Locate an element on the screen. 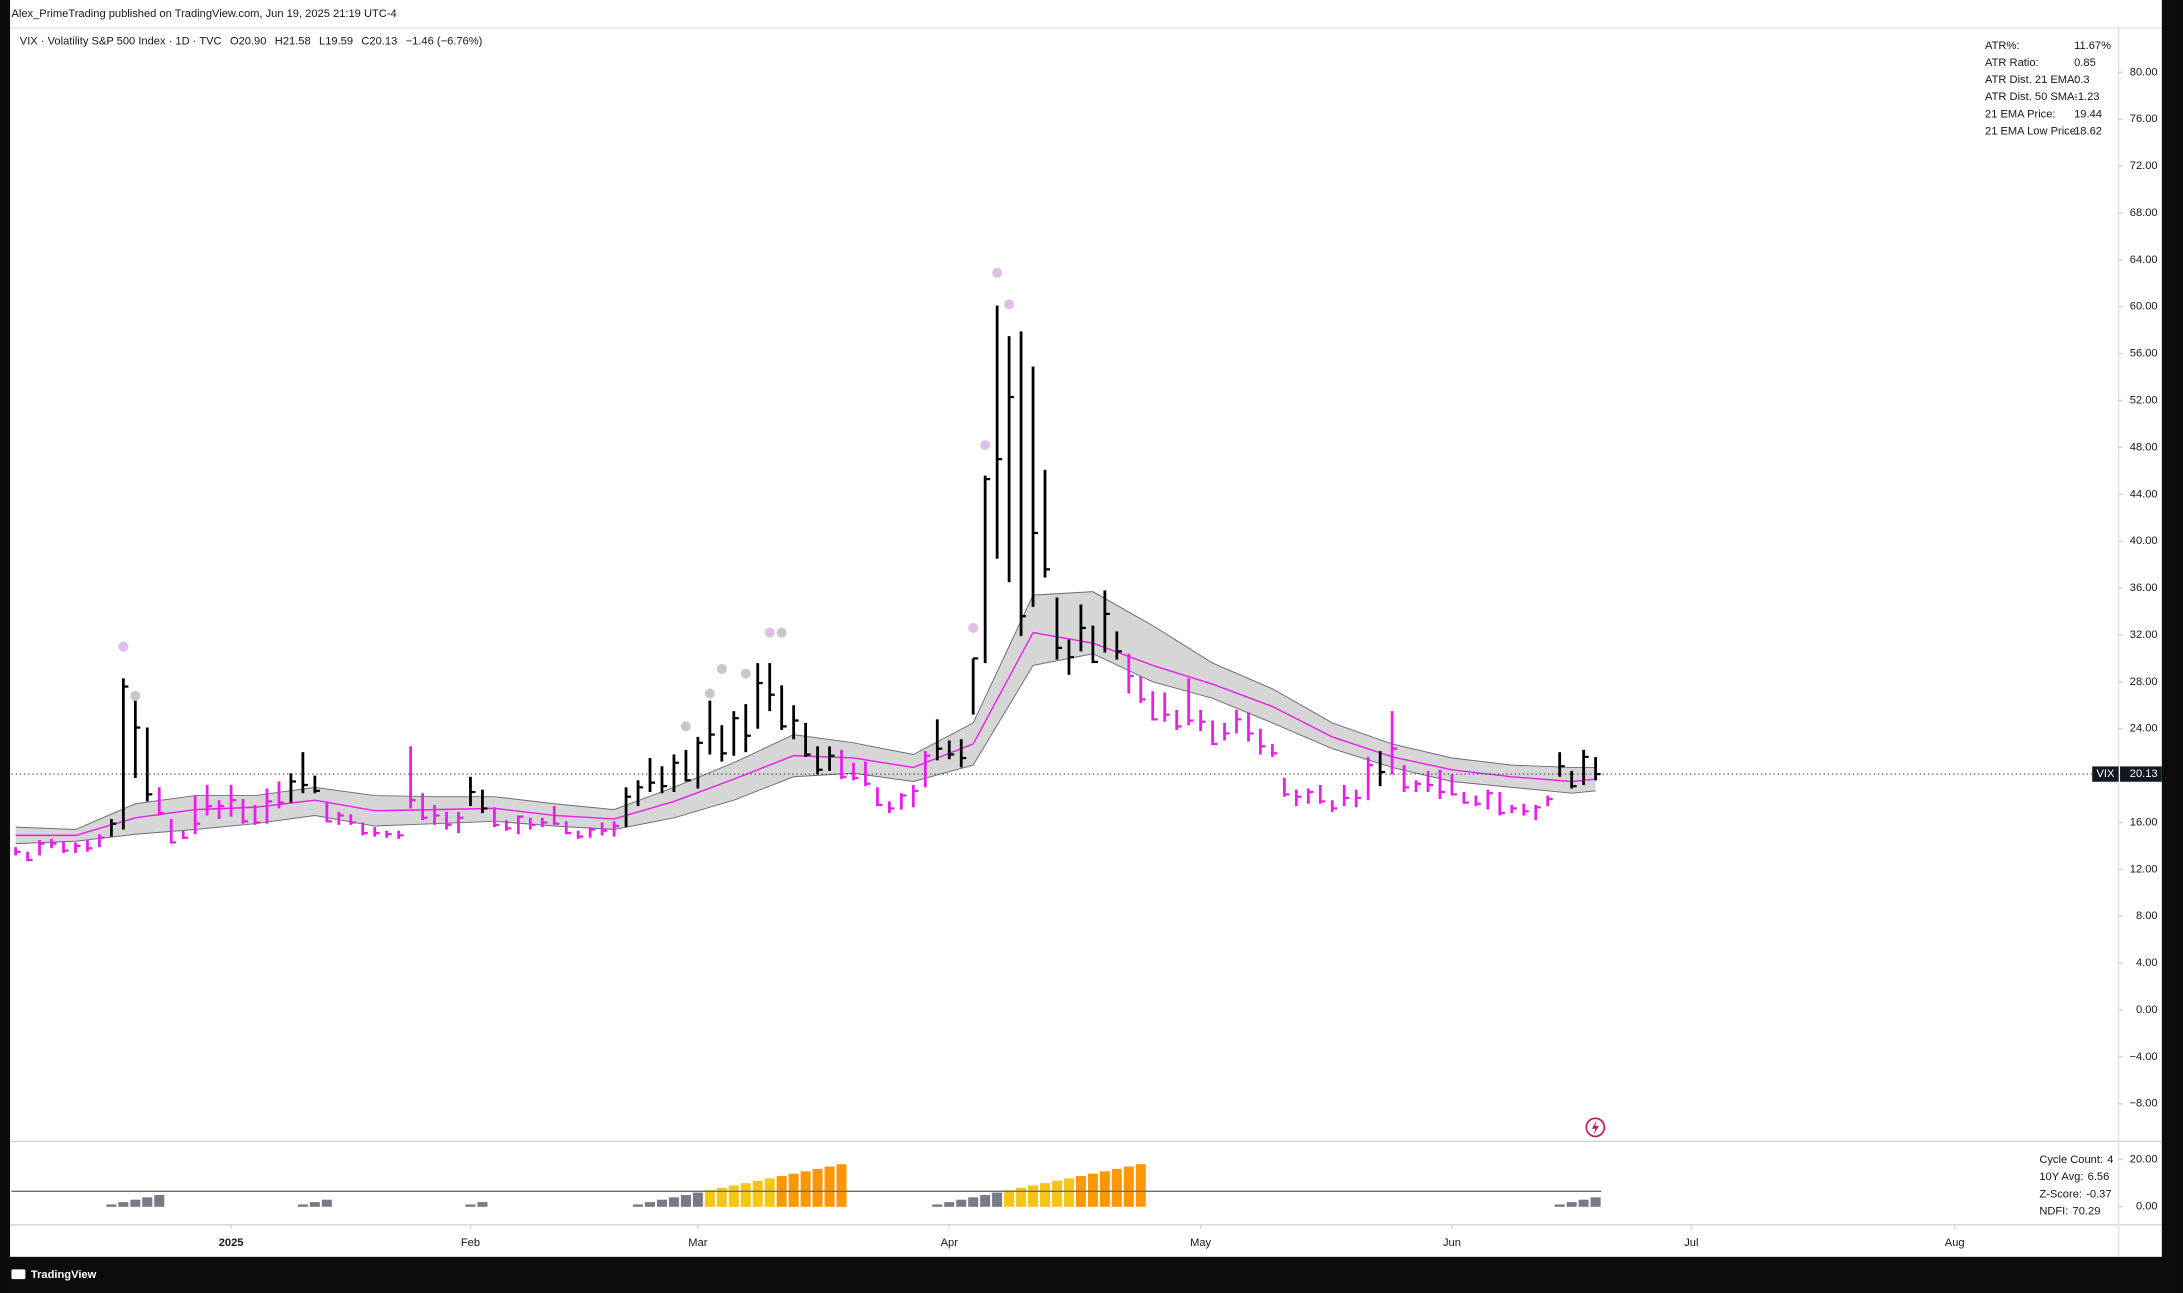  stat-value: 18.62 is located at coordinates (2088, 131).